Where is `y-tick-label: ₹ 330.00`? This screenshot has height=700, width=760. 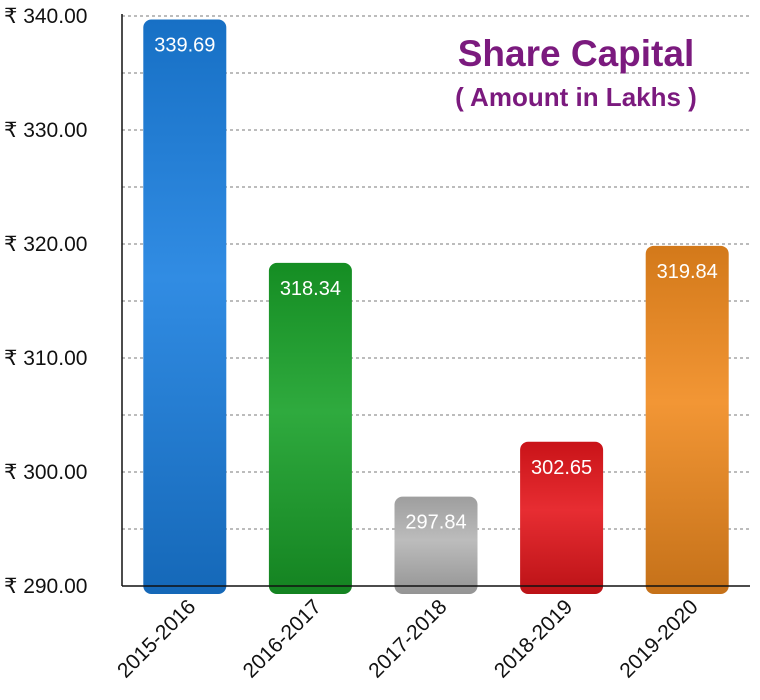 y-tick-label: ₹ 330.00 is located at coordinates (45, 130).